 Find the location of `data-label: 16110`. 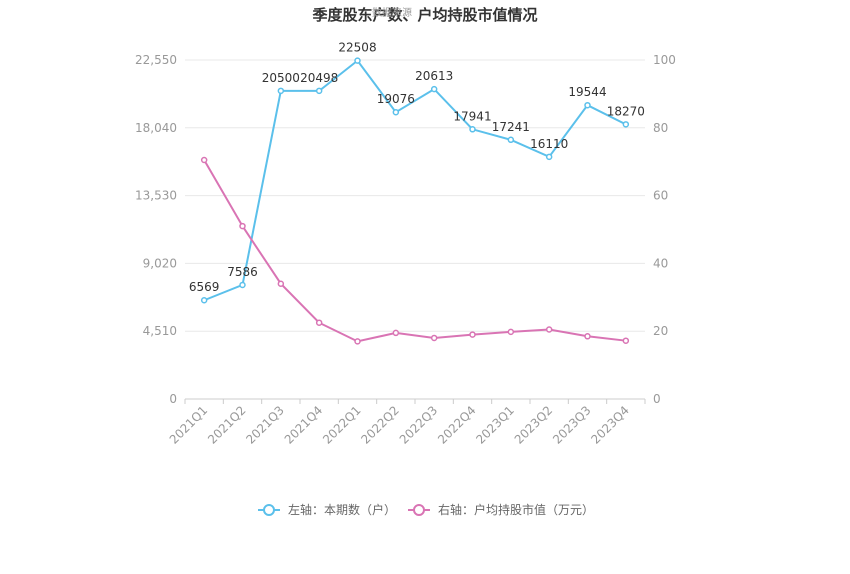

data-label: 16110 is located at coordinates (549, 144).